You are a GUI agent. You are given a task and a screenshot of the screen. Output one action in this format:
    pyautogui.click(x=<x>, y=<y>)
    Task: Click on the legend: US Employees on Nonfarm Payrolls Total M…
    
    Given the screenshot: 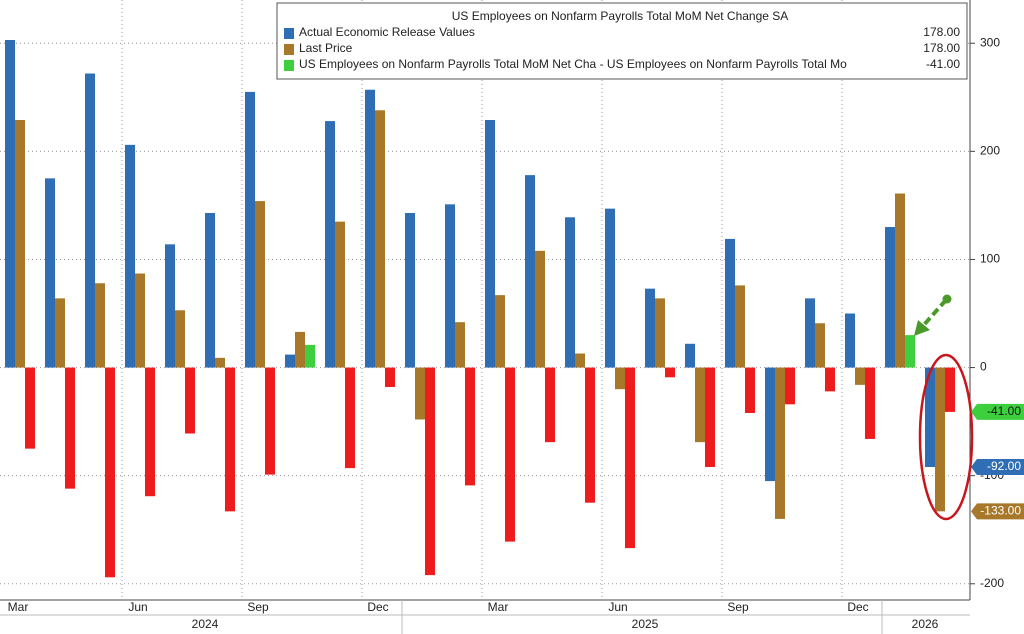 What is the action you would take?
    pyautogui.click(x=622, y=41)
    